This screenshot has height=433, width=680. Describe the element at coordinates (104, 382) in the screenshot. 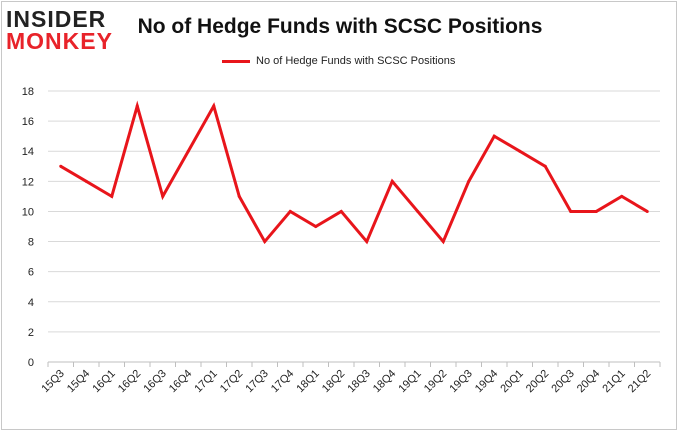

I see `x-tick-label: 16Q1` at that location.